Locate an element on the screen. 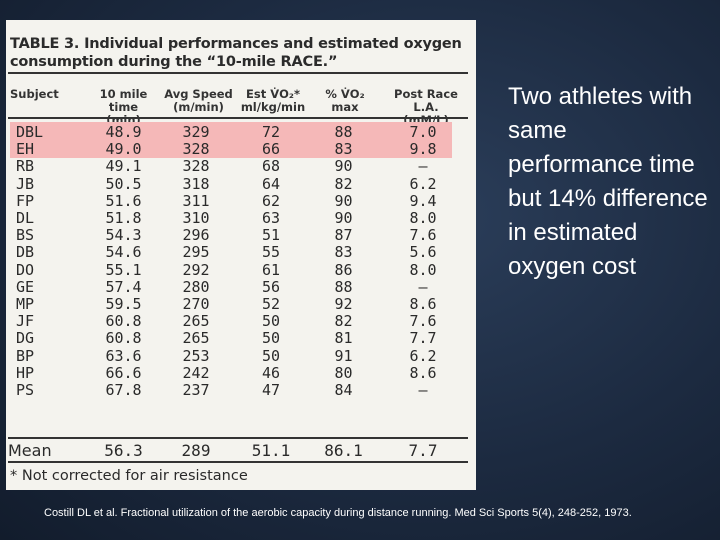 This screenshot has height=540, width=720. table-cell: JB is located at coordinates (25, 183).